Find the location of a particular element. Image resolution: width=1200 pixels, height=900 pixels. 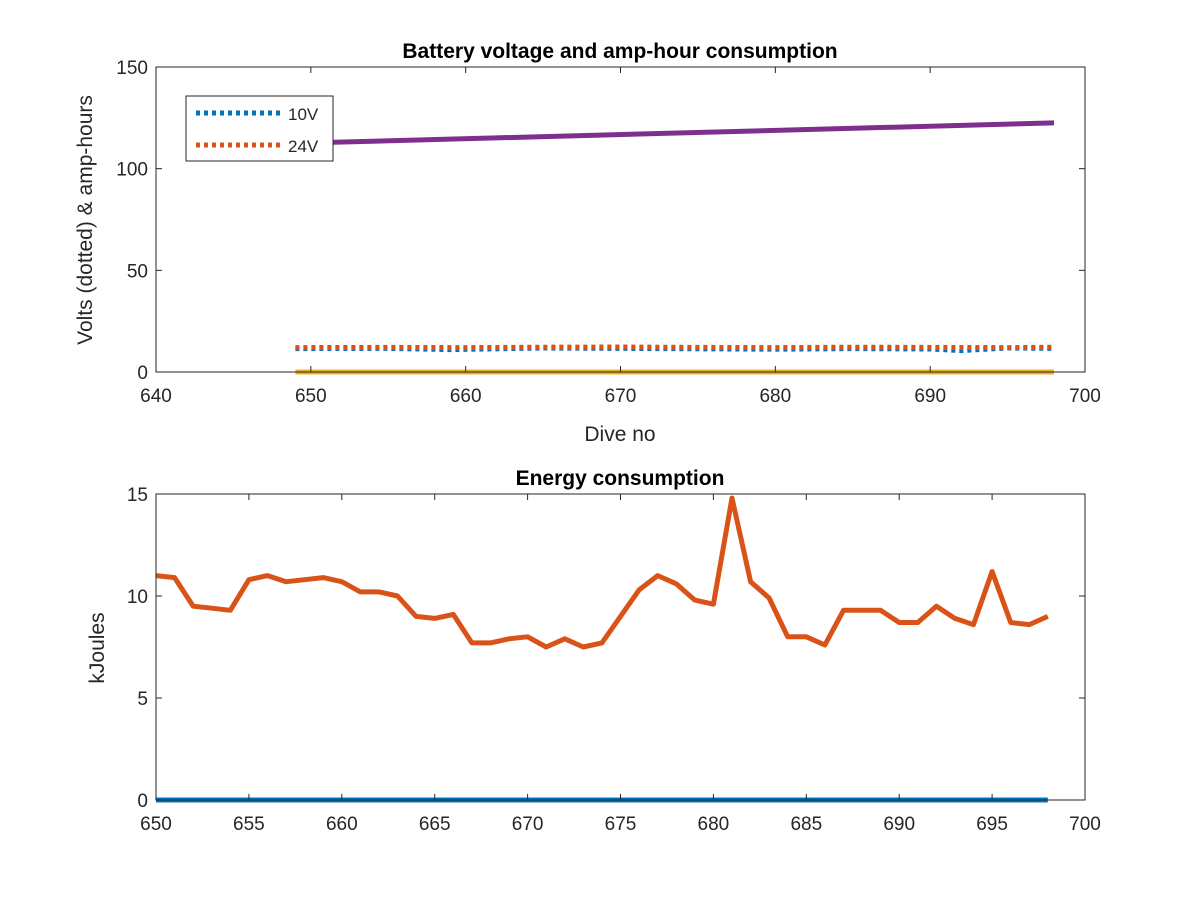

battery-series-line-24v is located at coordinates (675, 347).